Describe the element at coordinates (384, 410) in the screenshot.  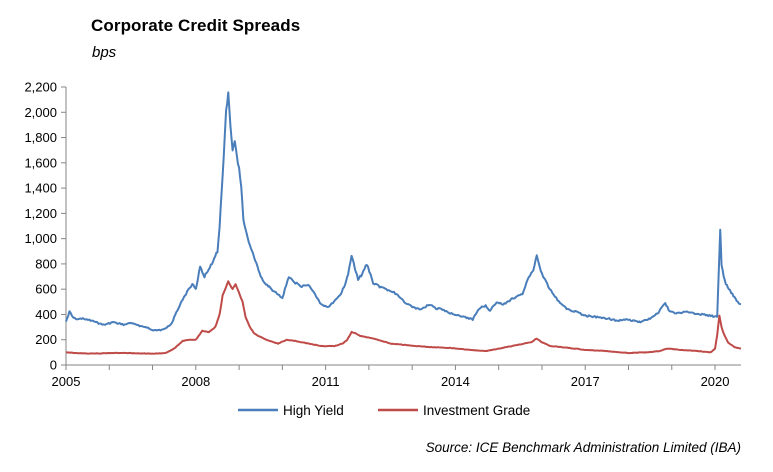
I see `chart-legend: High Yield Investment Grade` at that location.